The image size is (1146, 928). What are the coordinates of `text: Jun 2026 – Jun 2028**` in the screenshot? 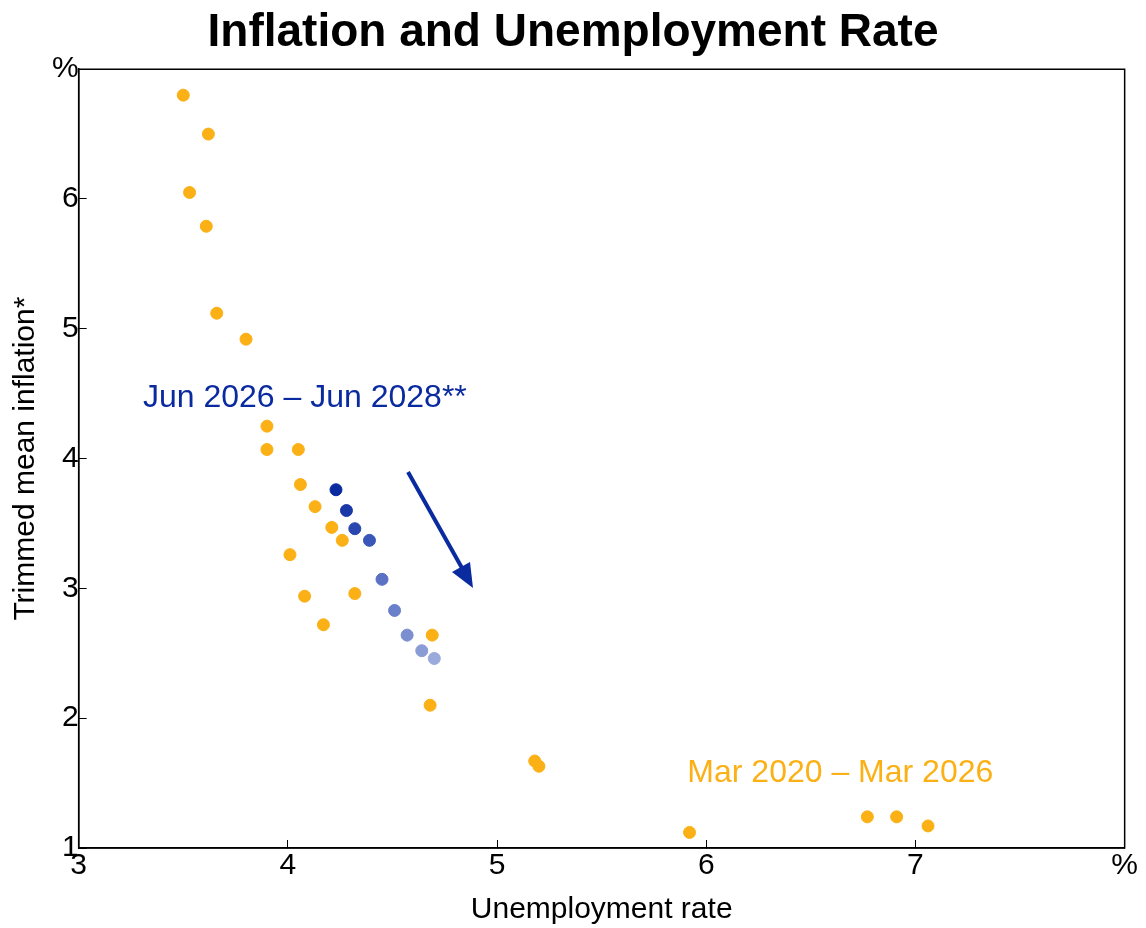 It's located at (304, 395).